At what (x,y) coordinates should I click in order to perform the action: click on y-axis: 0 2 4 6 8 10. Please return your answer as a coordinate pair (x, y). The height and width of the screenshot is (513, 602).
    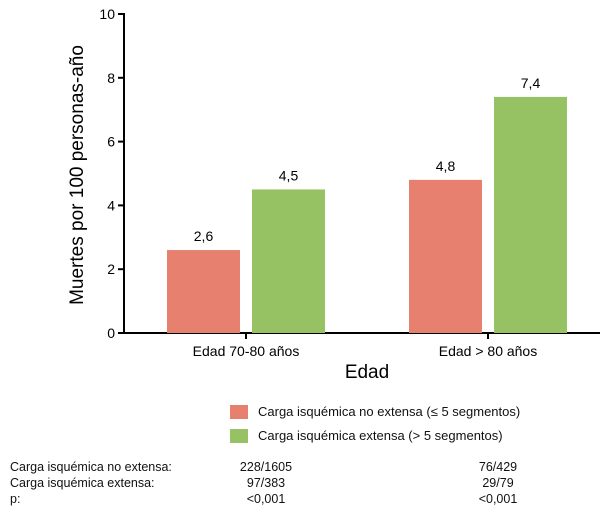
    Looking at the image, I should click on (112, 173).